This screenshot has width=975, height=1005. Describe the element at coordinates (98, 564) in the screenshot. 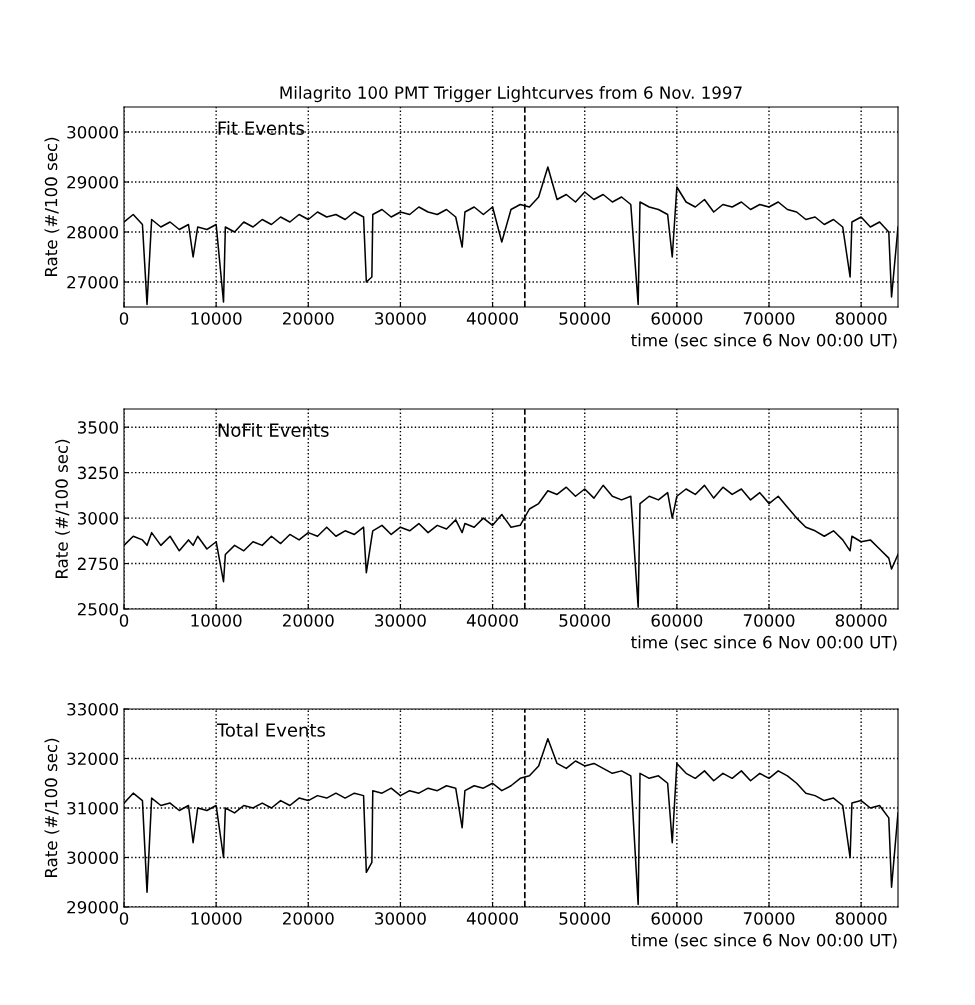

I see `y-tick-label: 2750` at that location.